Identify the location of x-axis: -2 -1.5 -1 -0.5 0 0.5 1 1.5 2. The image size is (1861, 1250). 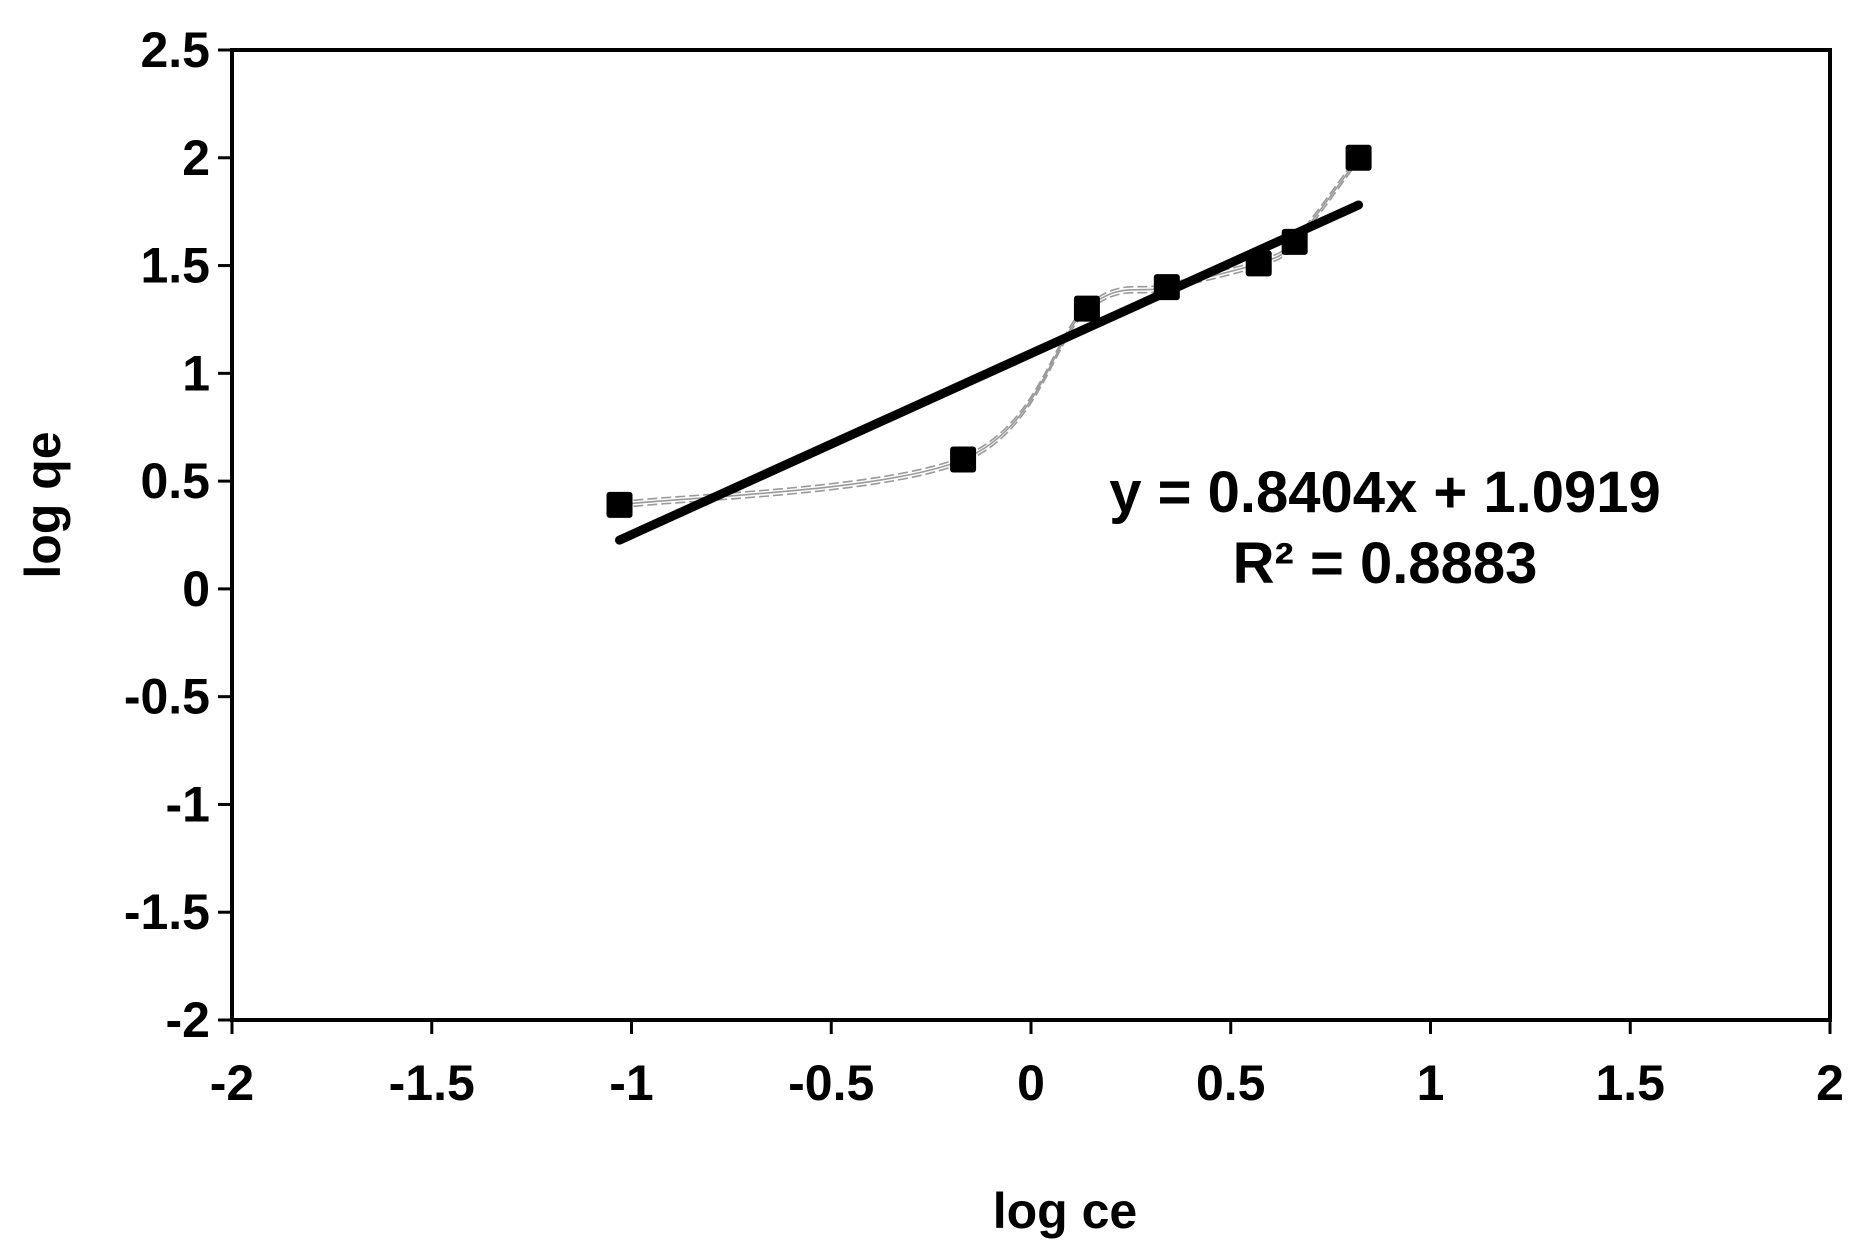
(1027, 1065).